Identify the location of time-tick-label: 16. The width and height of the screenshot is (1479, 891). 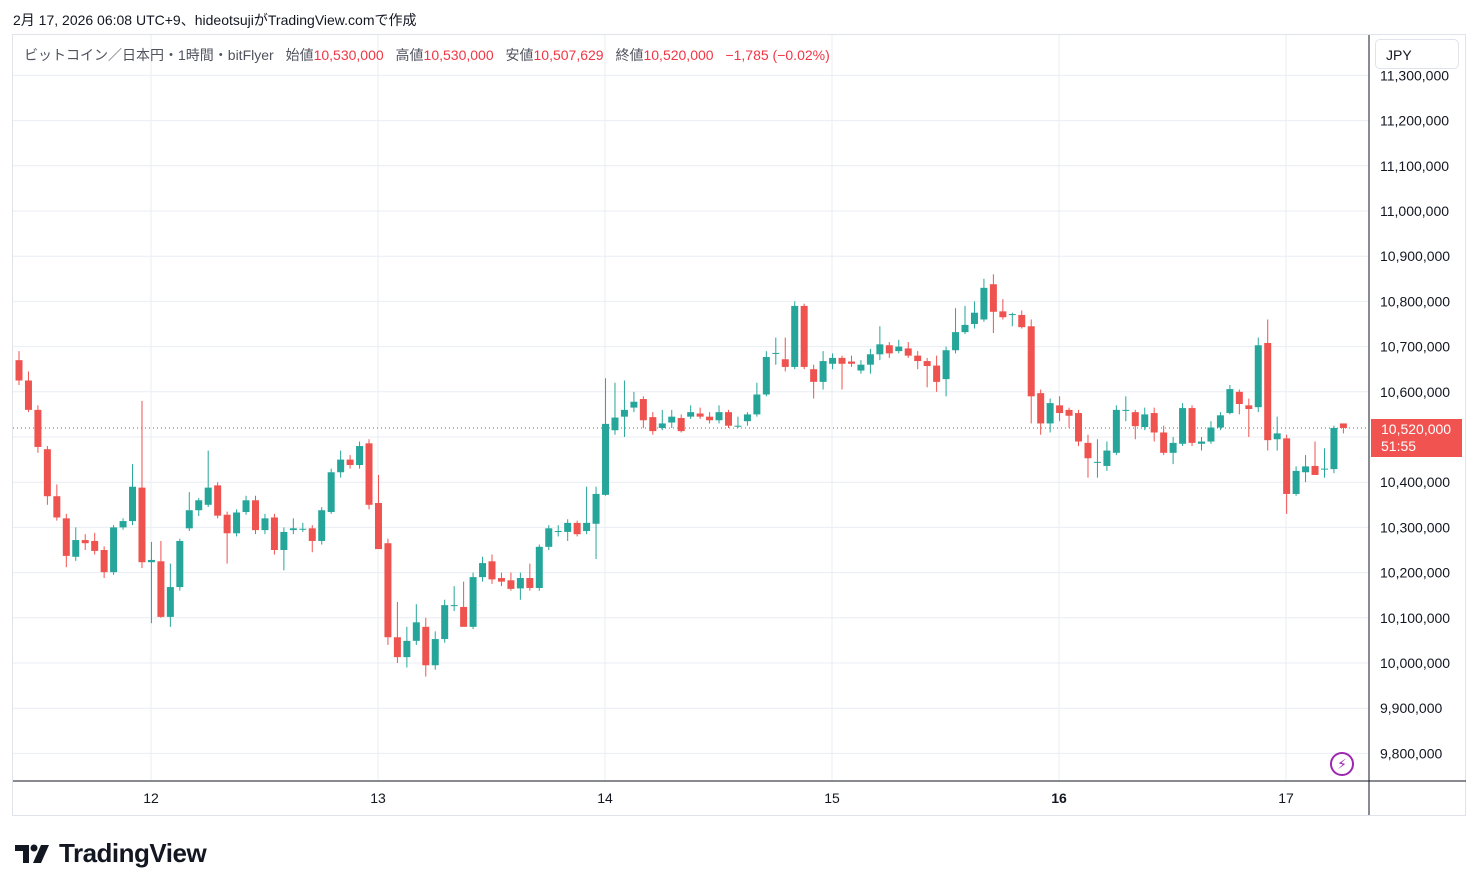
(1059, 798).